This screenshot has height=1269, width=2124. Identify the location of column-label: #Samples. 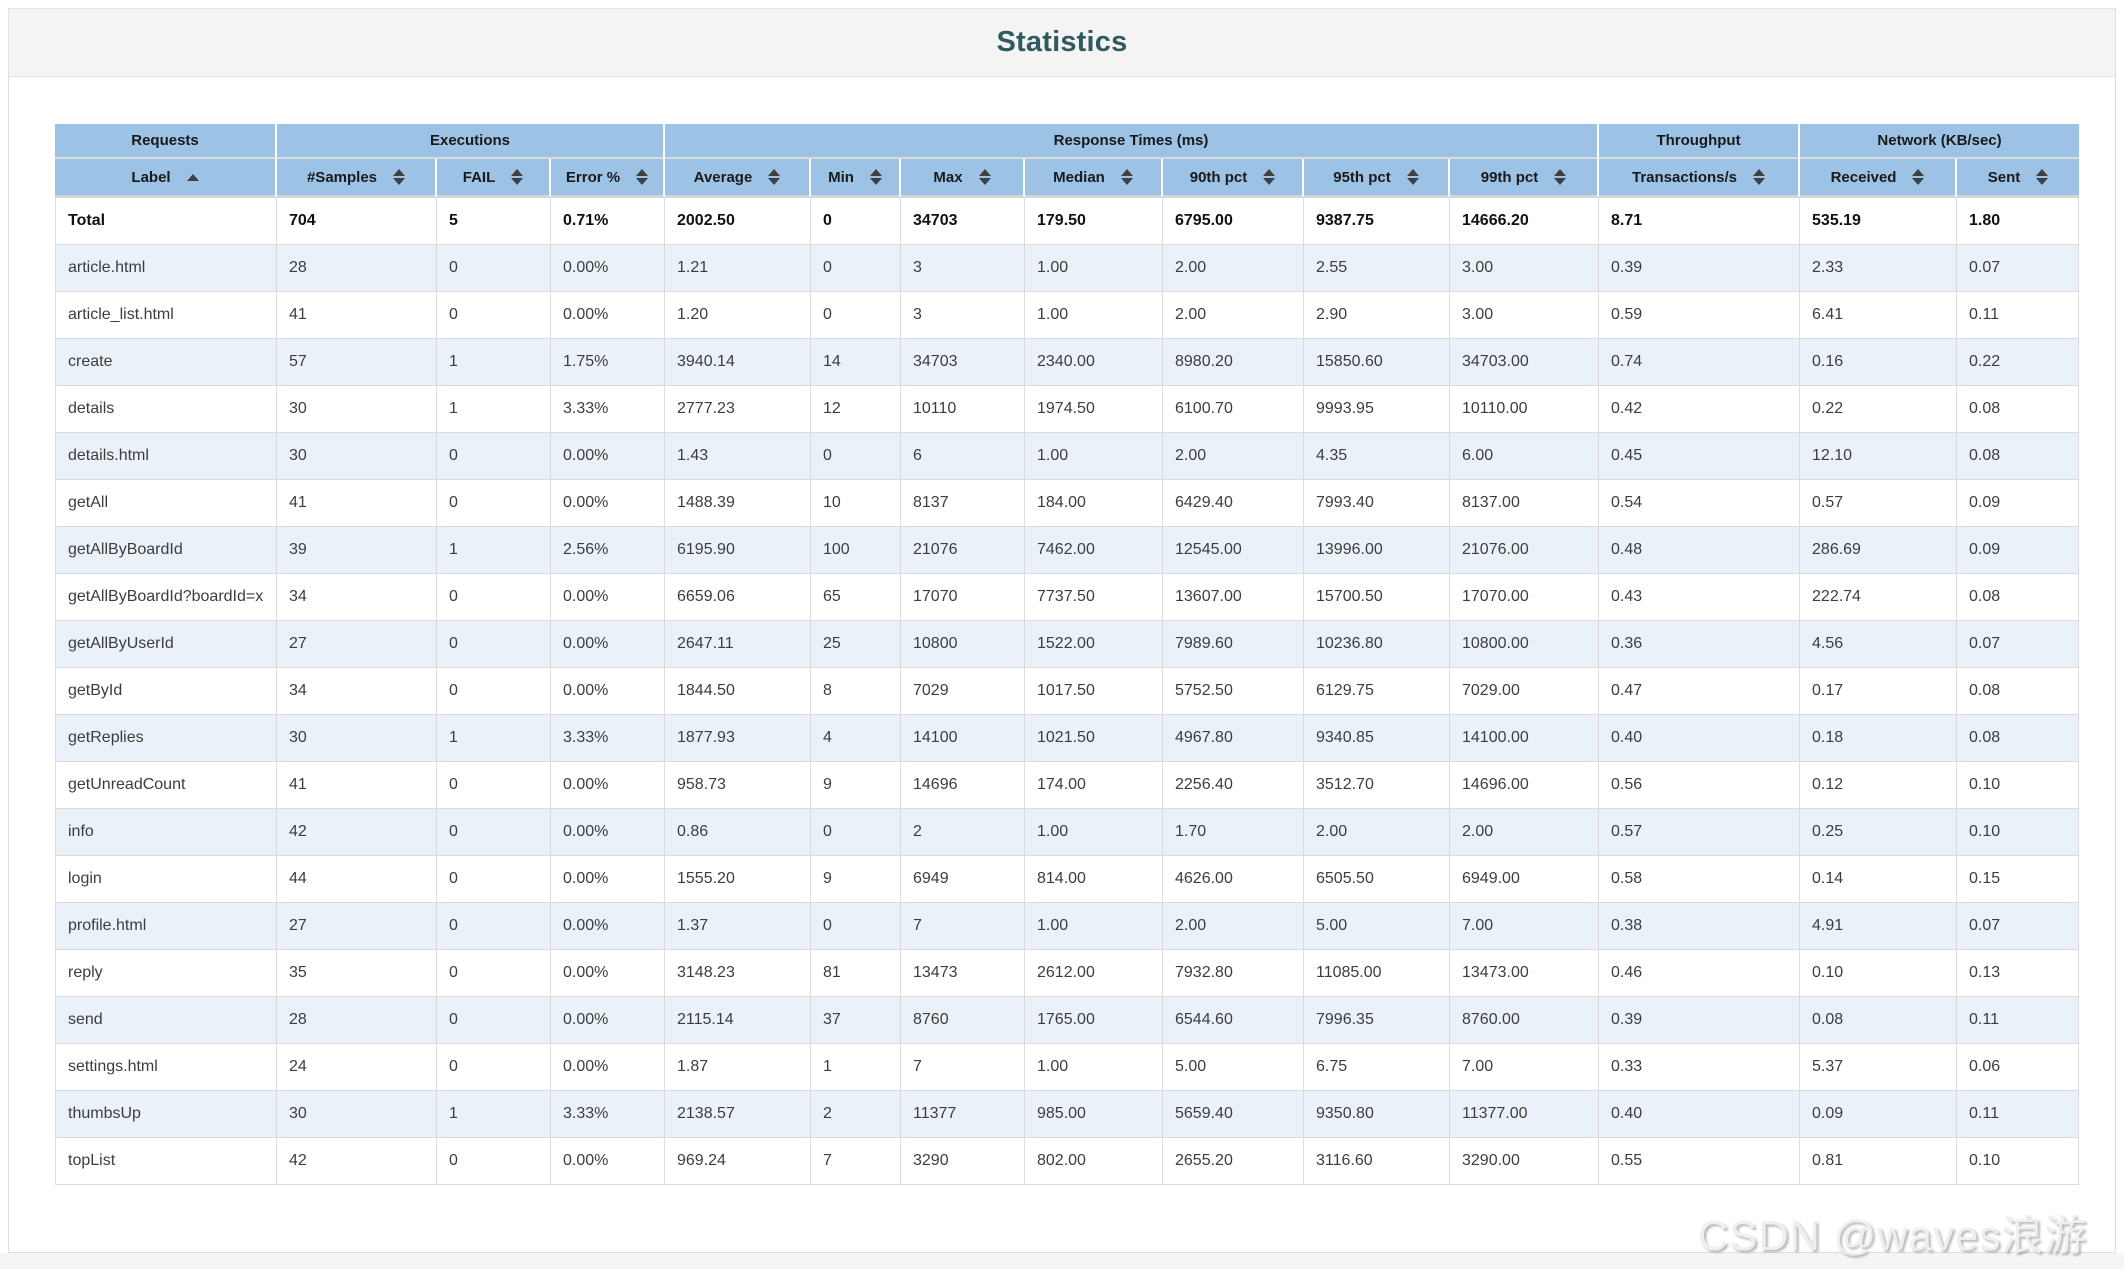
(342, 177).